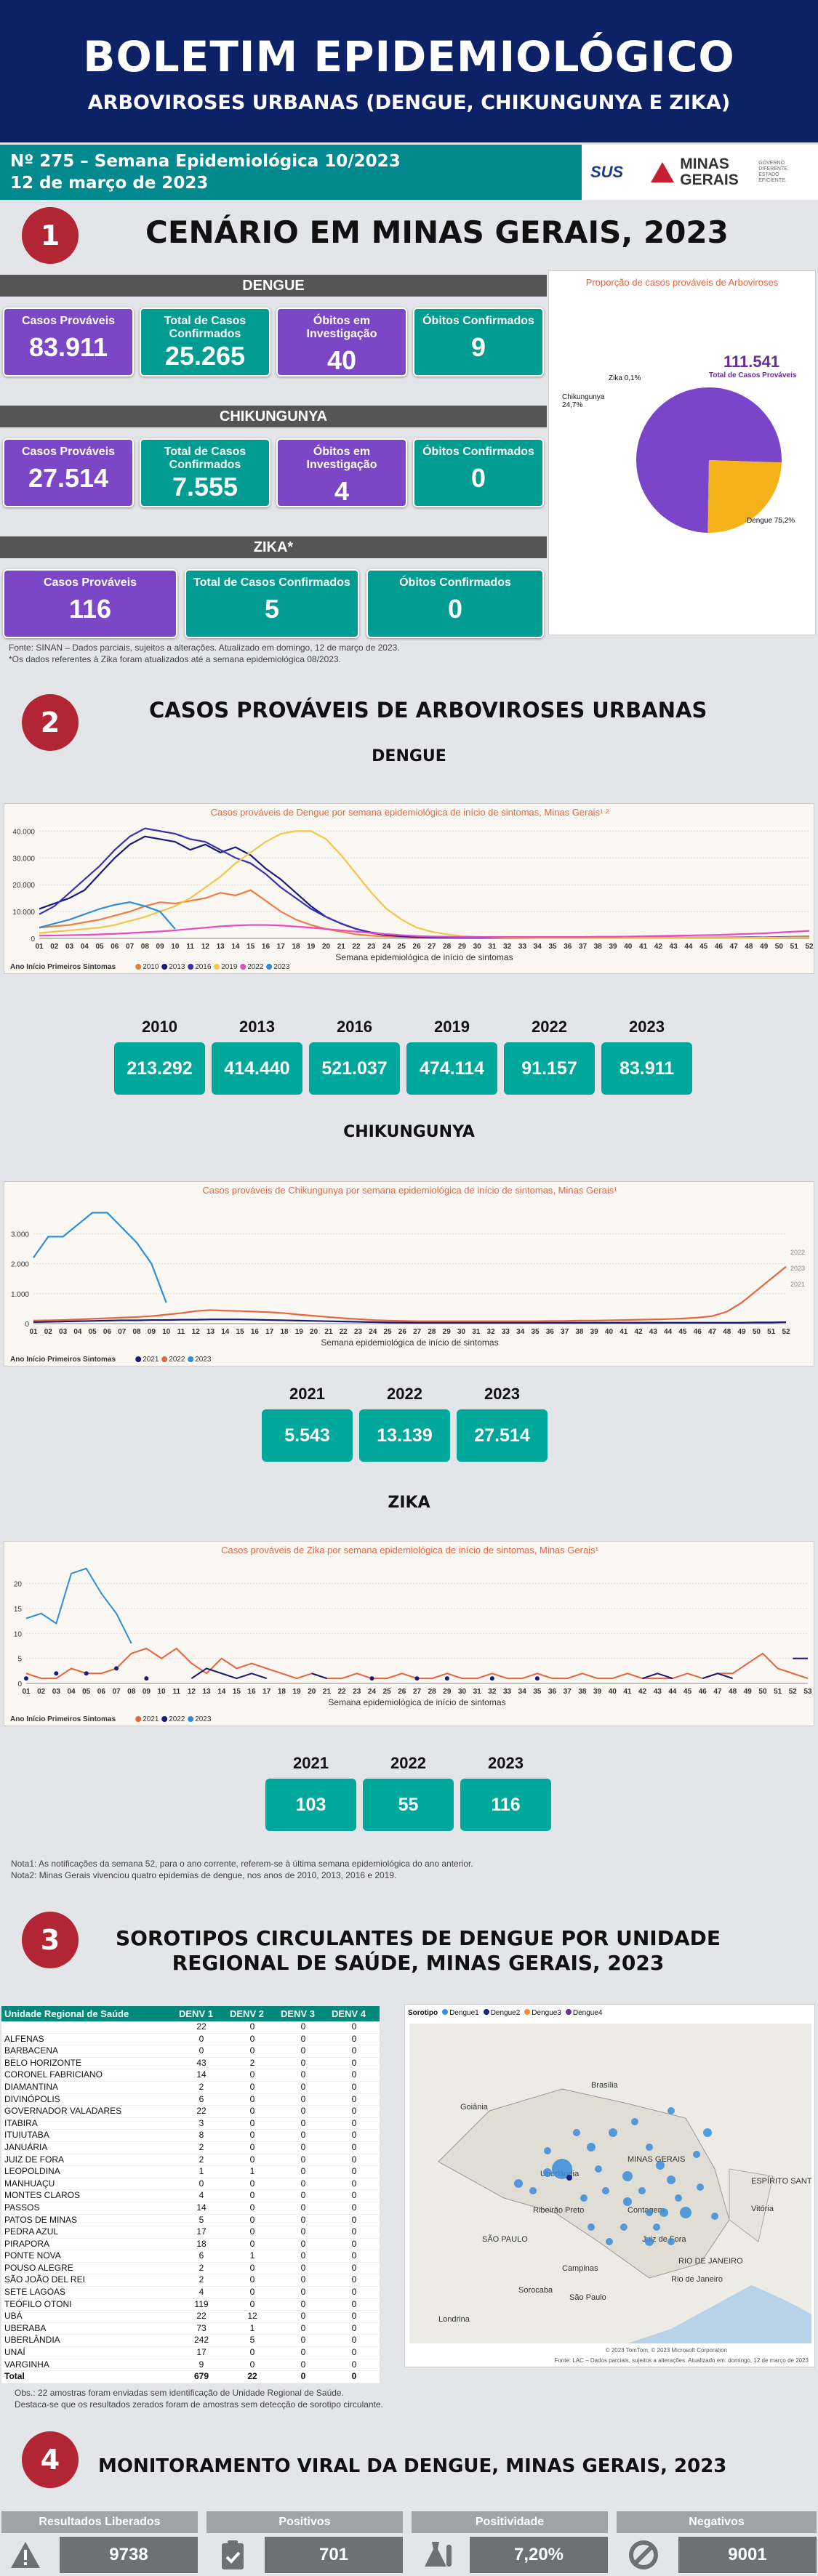  I want to click on serotype-count: 14, so click(201, 2208).